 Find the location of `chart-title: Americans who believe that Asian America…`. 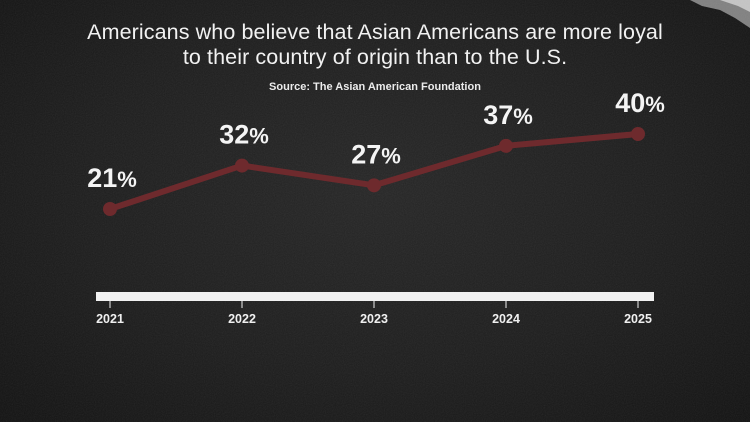

chart-title: Americans who believe that Asian America… is located at coordinates (375, 45).